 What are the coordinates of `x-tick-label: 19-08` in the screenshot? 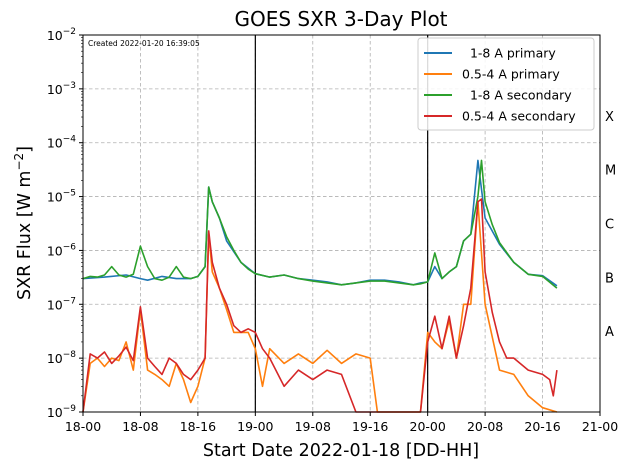 It's located at (313, 426).